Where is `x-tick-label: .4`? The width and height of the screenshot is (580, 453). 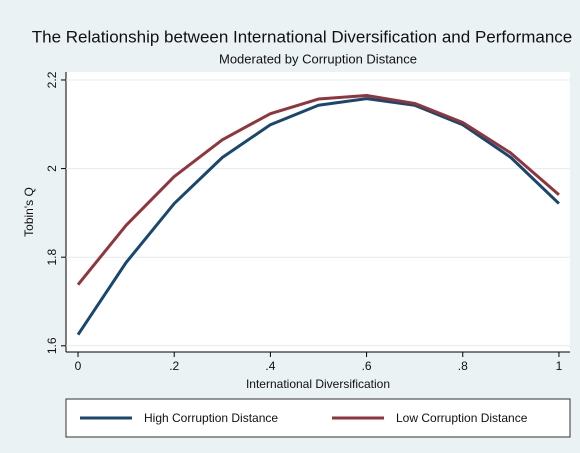
x-tick-label: .4 is located at coordinates (270, 366).